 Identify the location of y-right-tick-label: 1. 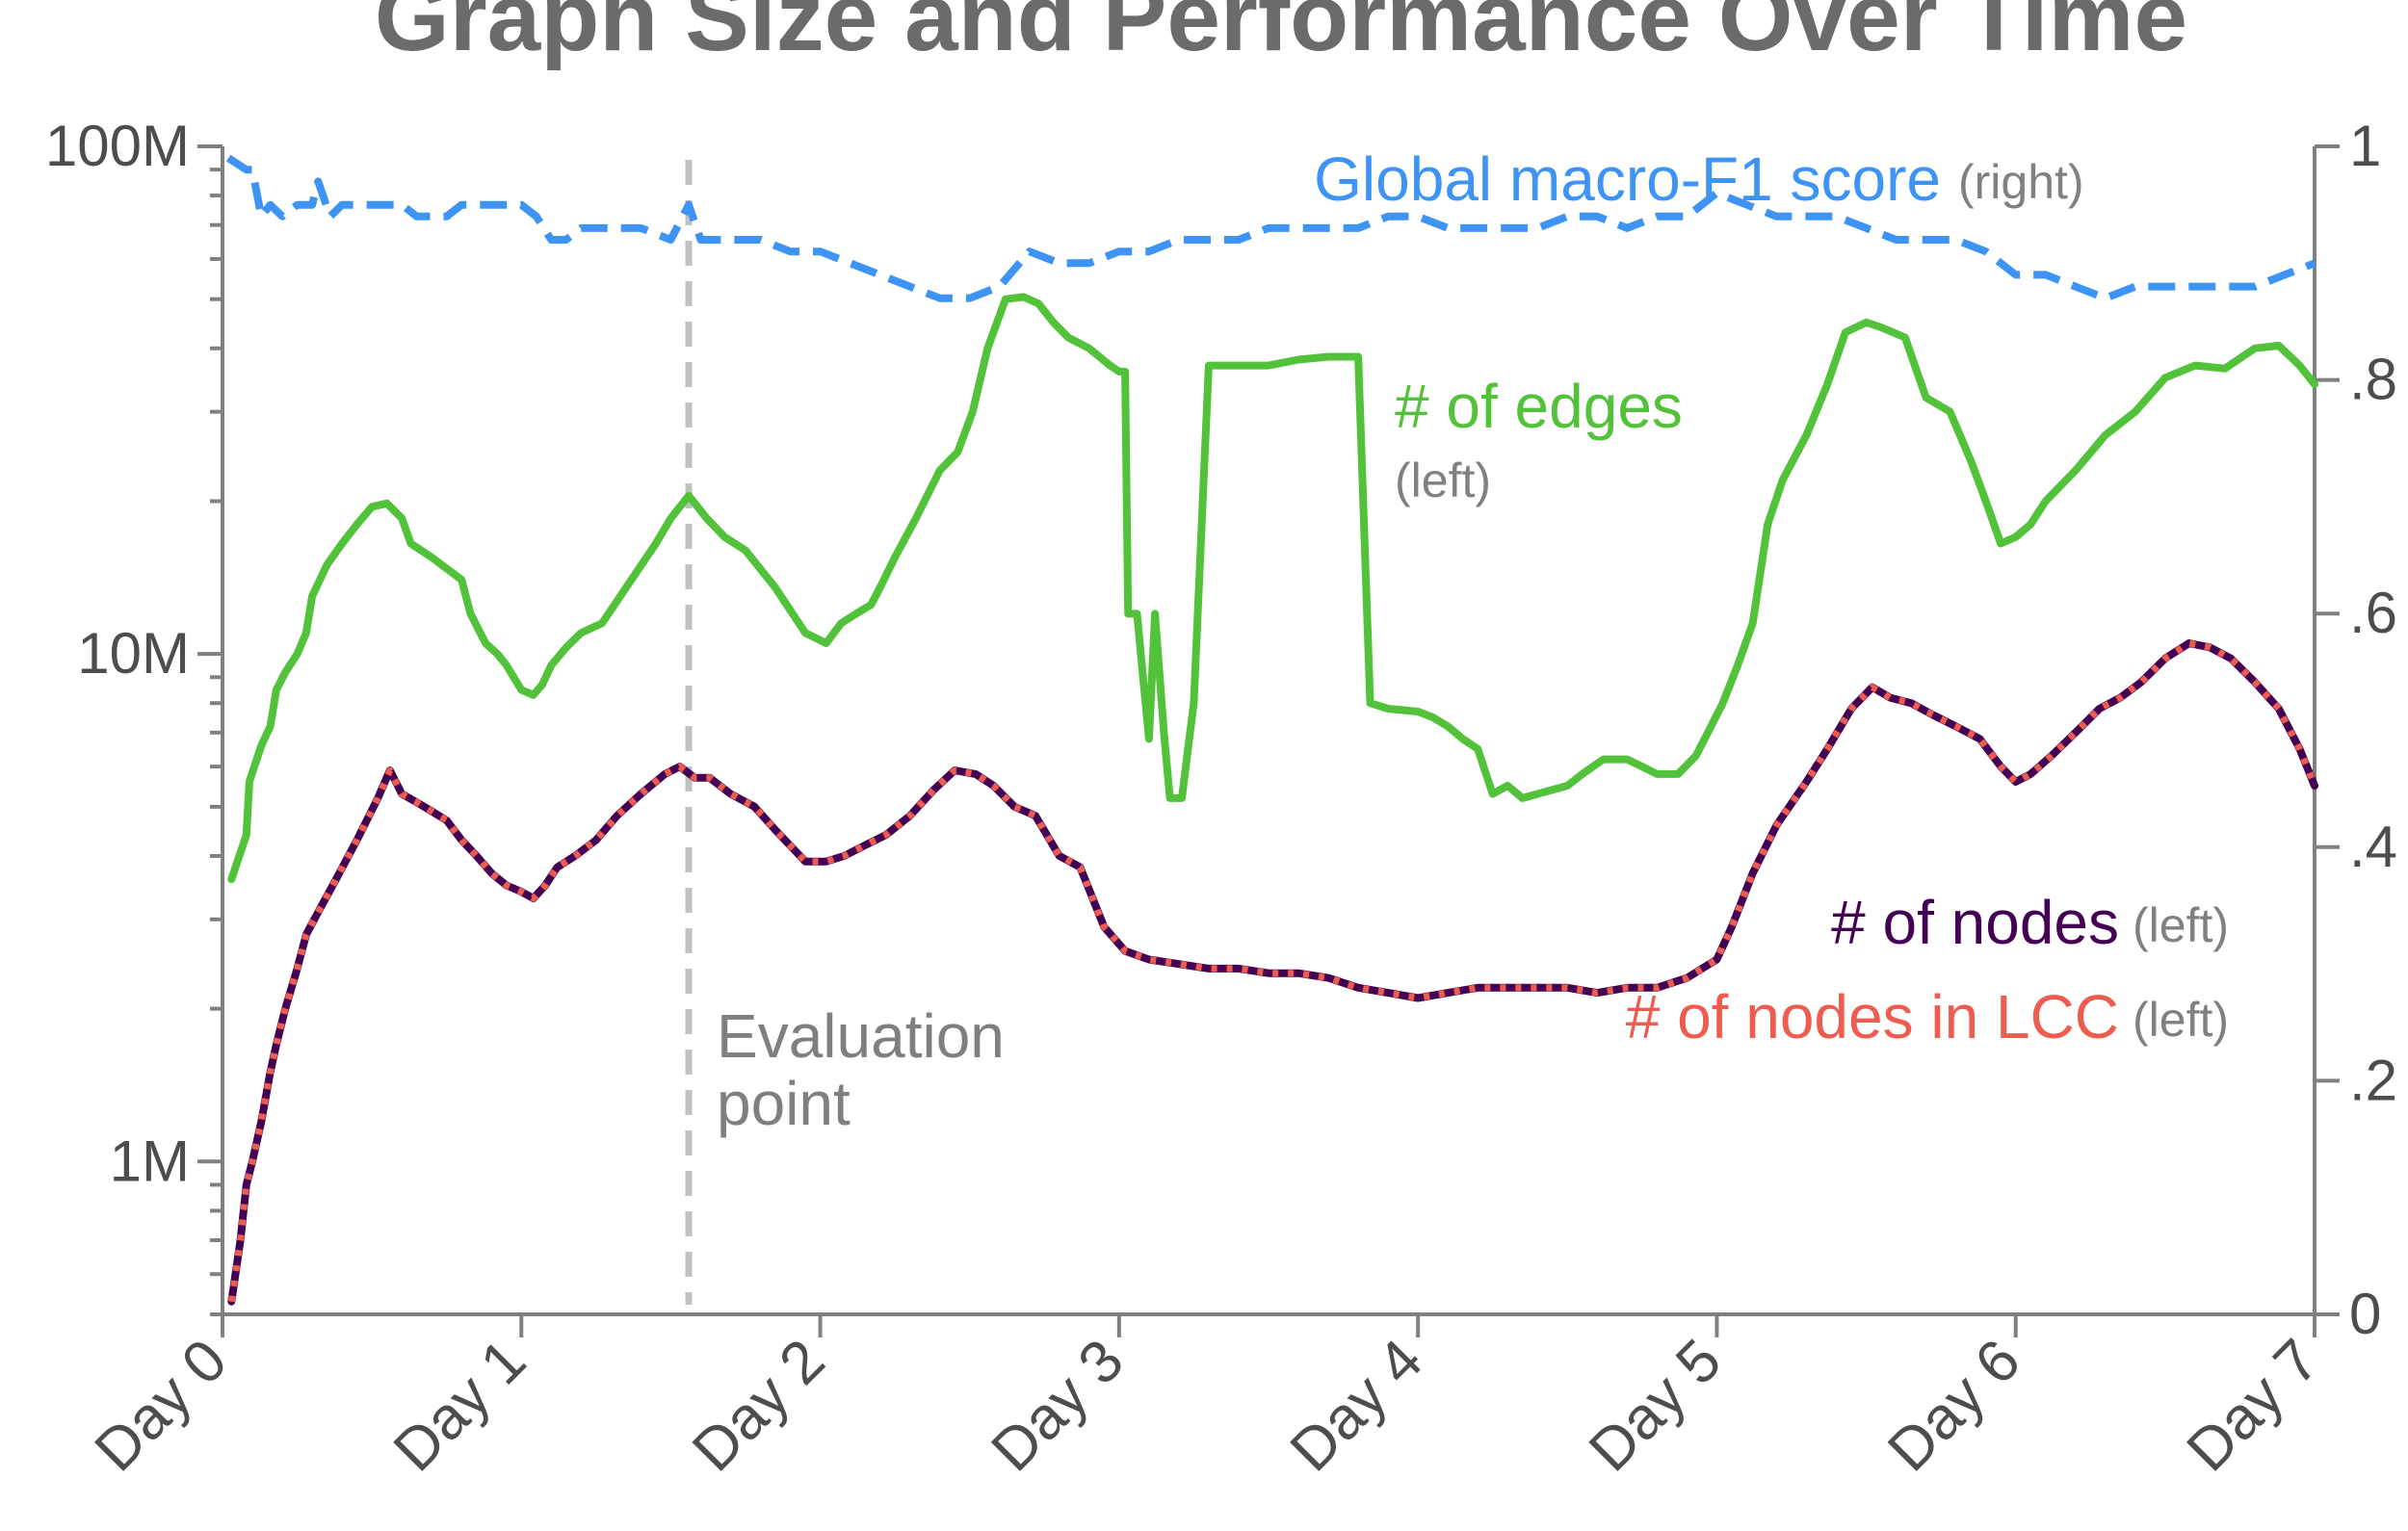
(2365, 146).